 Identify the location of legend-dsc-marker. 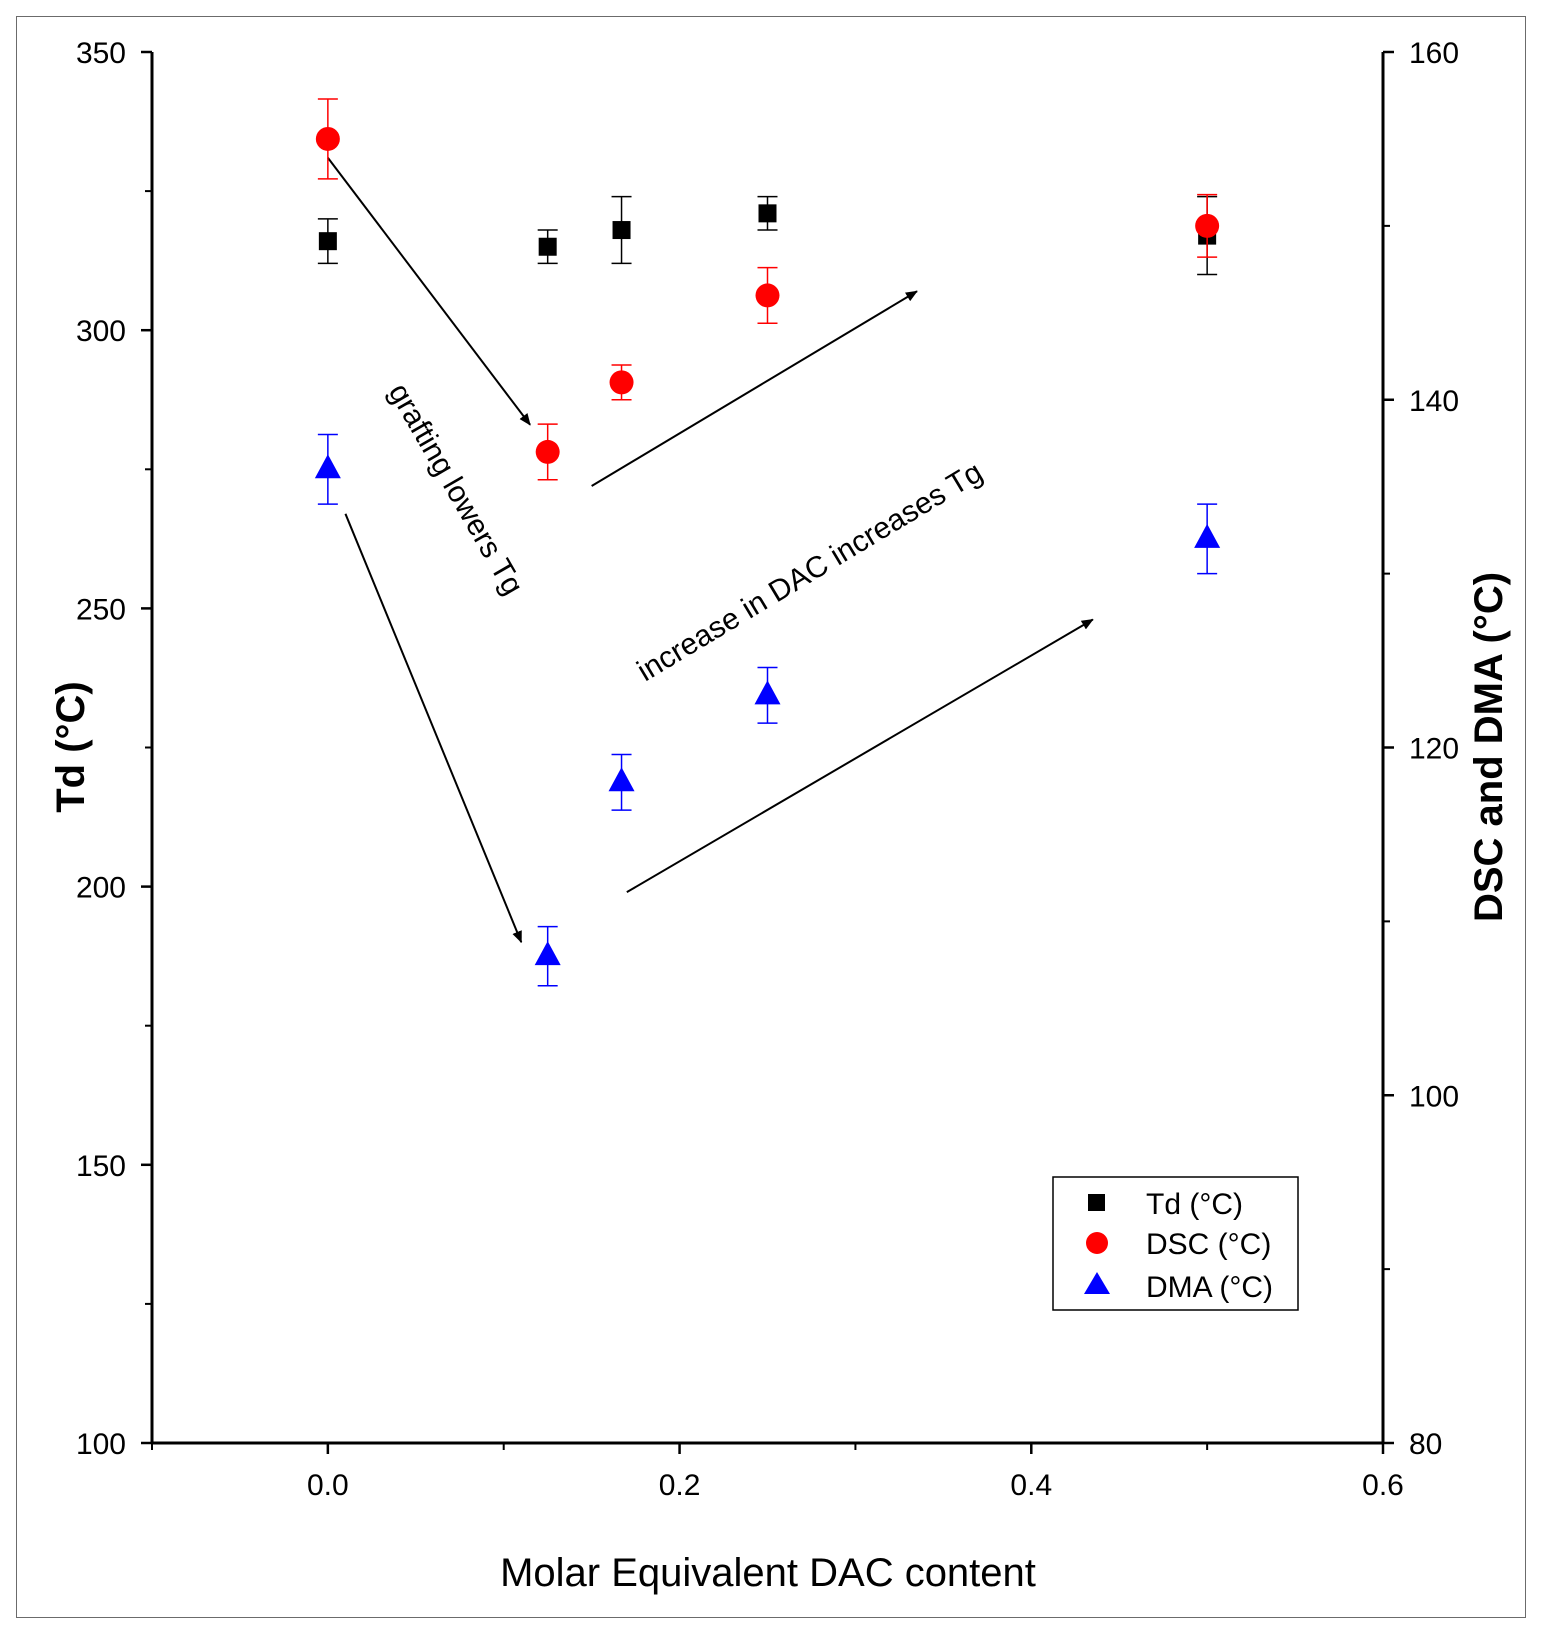
(1097, 1243).